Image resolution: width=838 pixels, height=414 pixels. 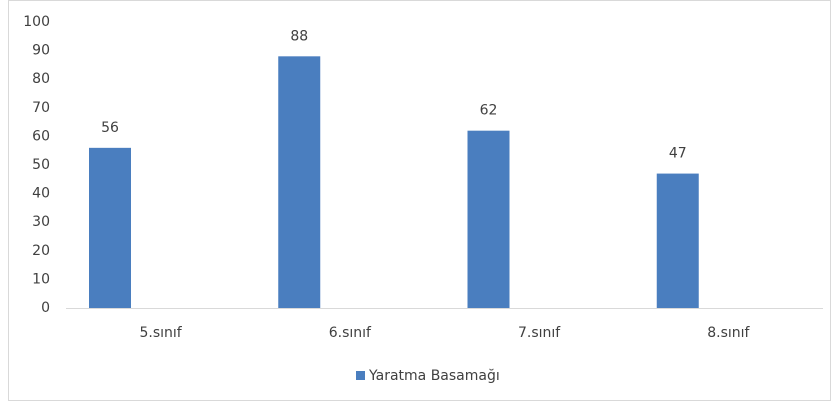 I want to click on y-tick-label: 0, so click(x=45, y=308).